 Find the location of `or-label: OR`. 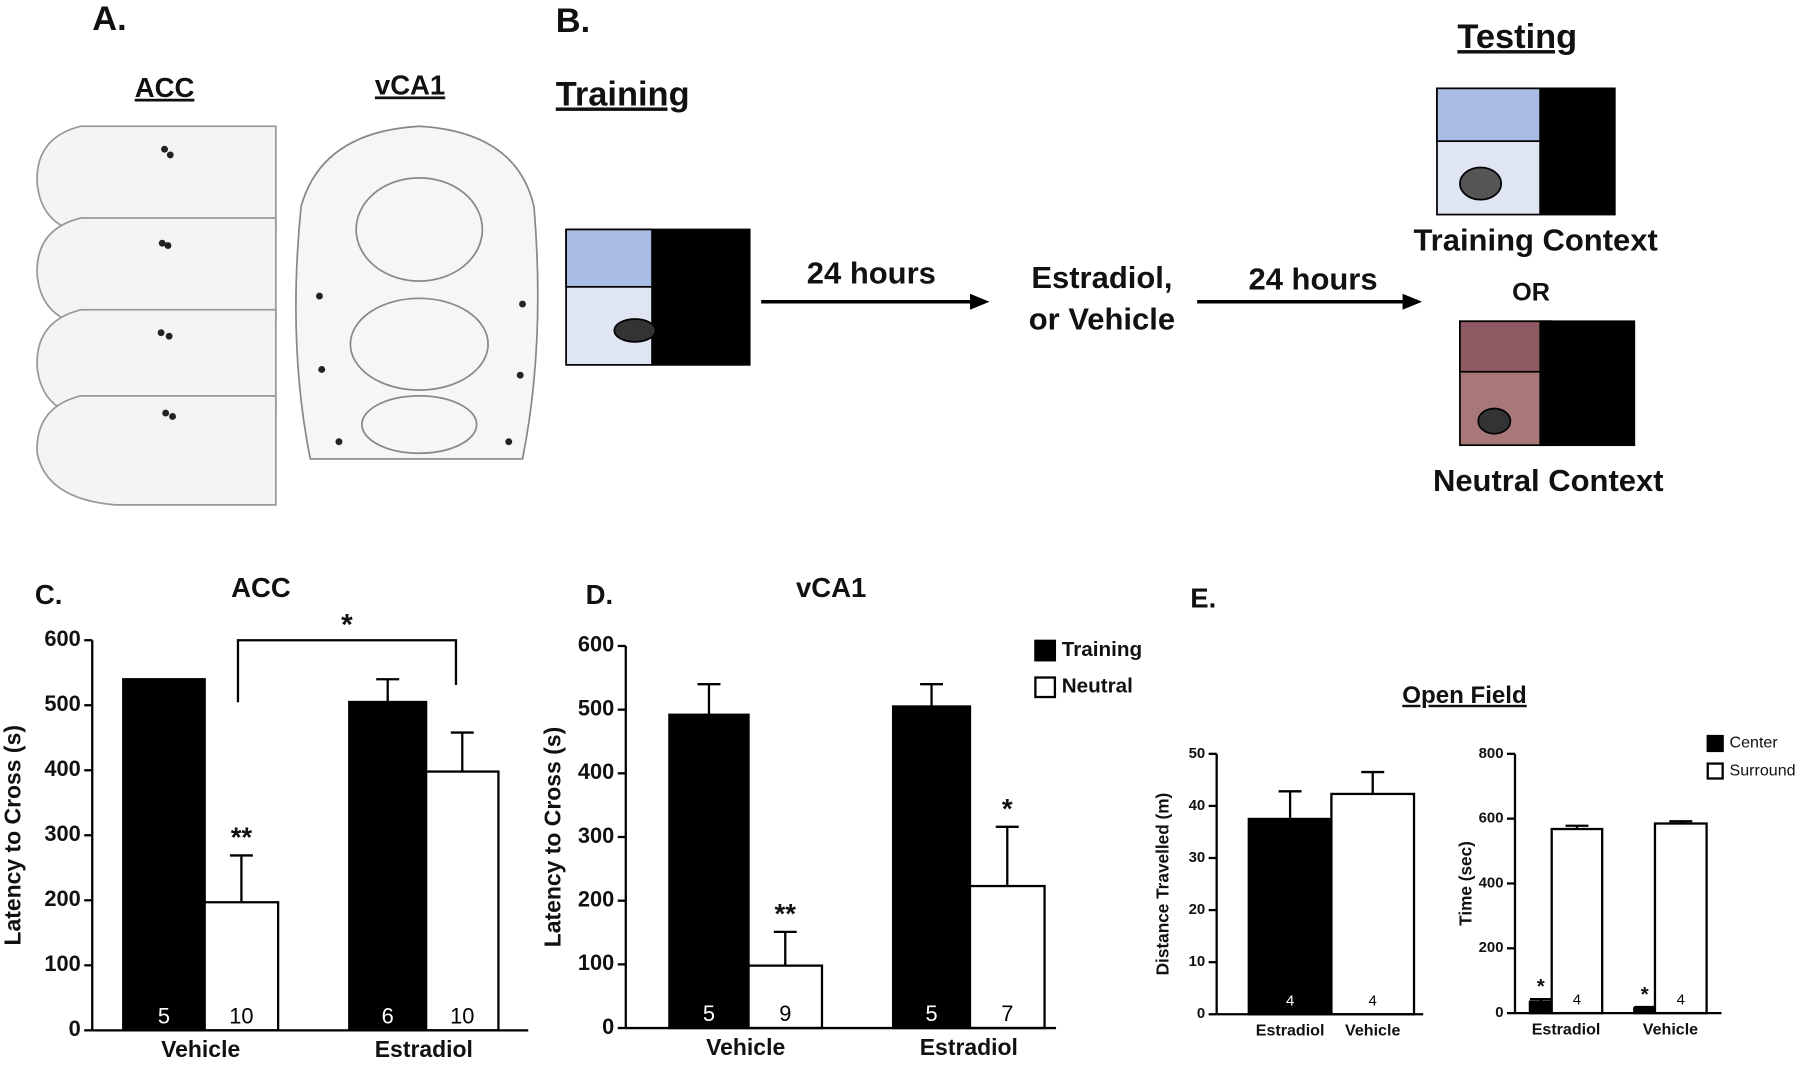

or-label: OR is located at coordinates (1531, 292).